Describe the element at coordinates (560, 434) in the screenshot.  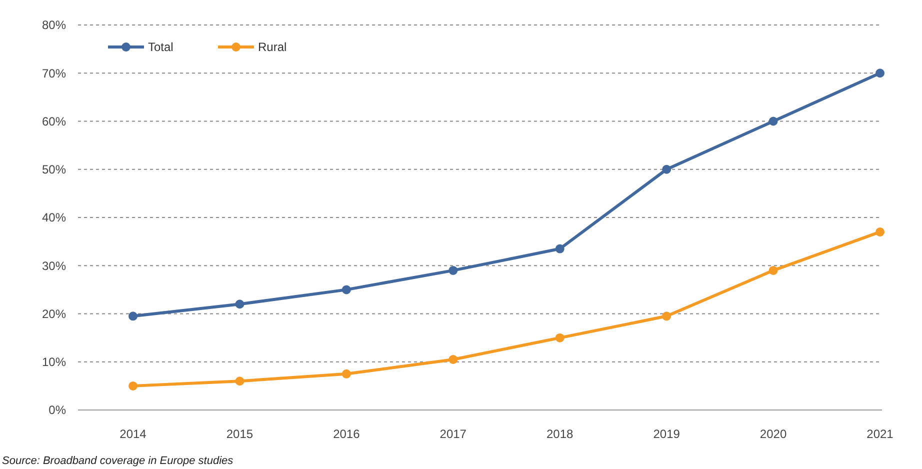
I see `x-tick-label: 2018` at that location.